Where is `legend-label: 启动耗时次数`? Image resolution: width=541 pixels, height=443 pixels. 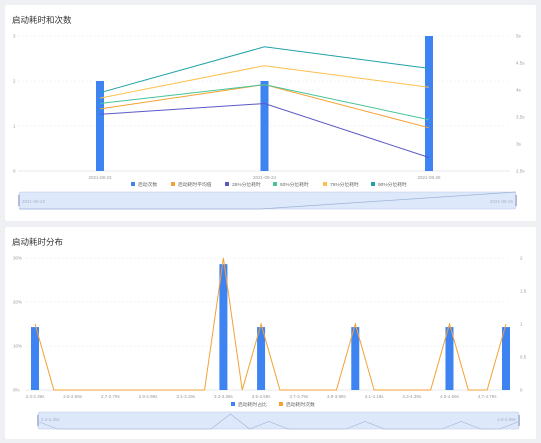 legend-label: 启动耗时次数 is located at coordinates (300, 404).